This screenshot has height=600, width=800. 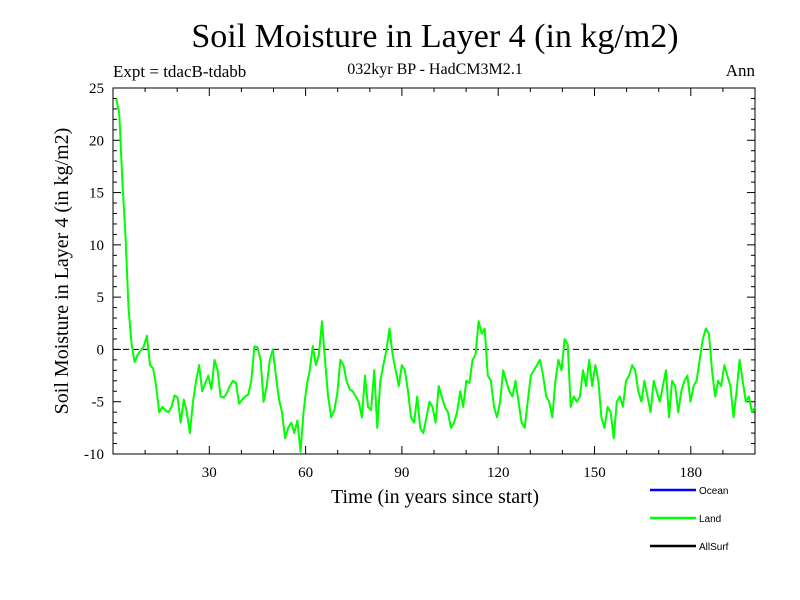 What do you see at coordinates (96, 141) in the screenshot?
I see `y-tick-label: 20` at bounding box center [96, 141].